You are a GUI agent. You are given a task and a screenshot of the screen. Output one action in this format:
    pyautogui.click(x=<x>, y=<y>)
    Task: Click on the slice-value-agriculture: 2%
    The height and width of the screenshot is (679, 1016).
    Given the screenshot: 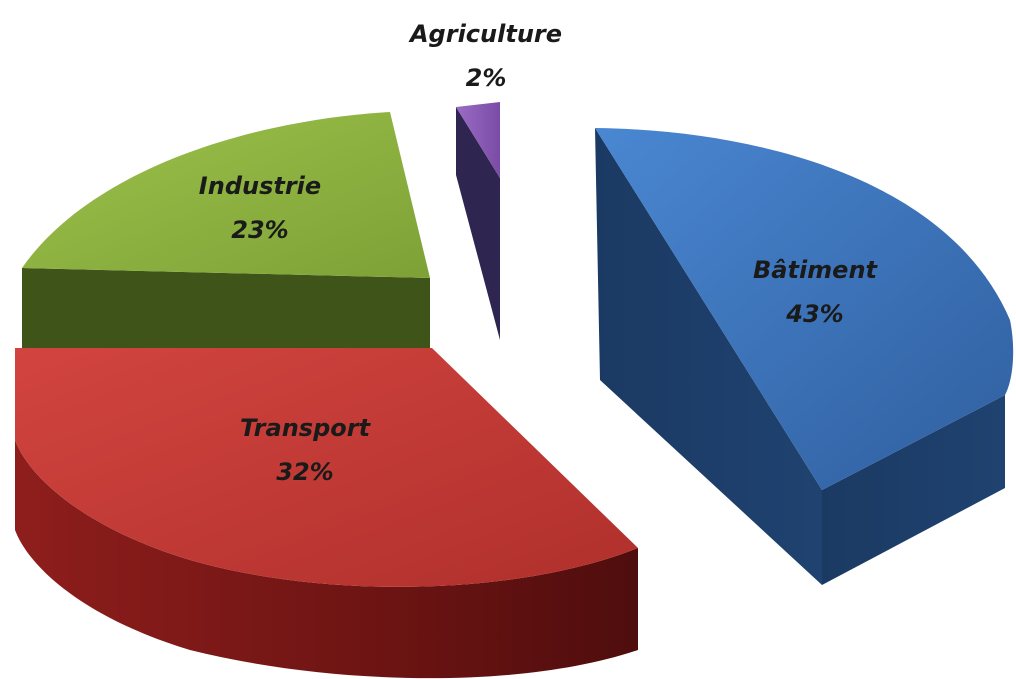 What is the action you would take?
    pyautogui.click(x=486, y=78)
    